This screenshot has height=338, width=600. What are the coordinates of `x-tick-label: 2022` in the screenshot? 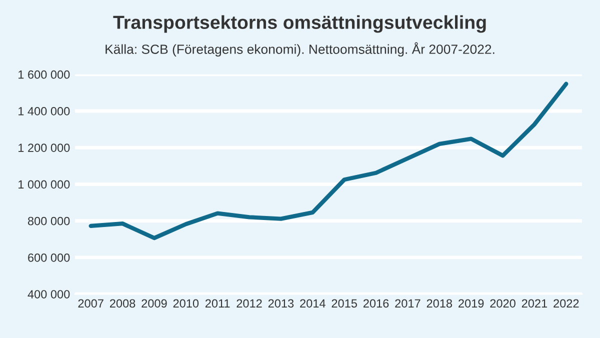 It's located at (566, 303).